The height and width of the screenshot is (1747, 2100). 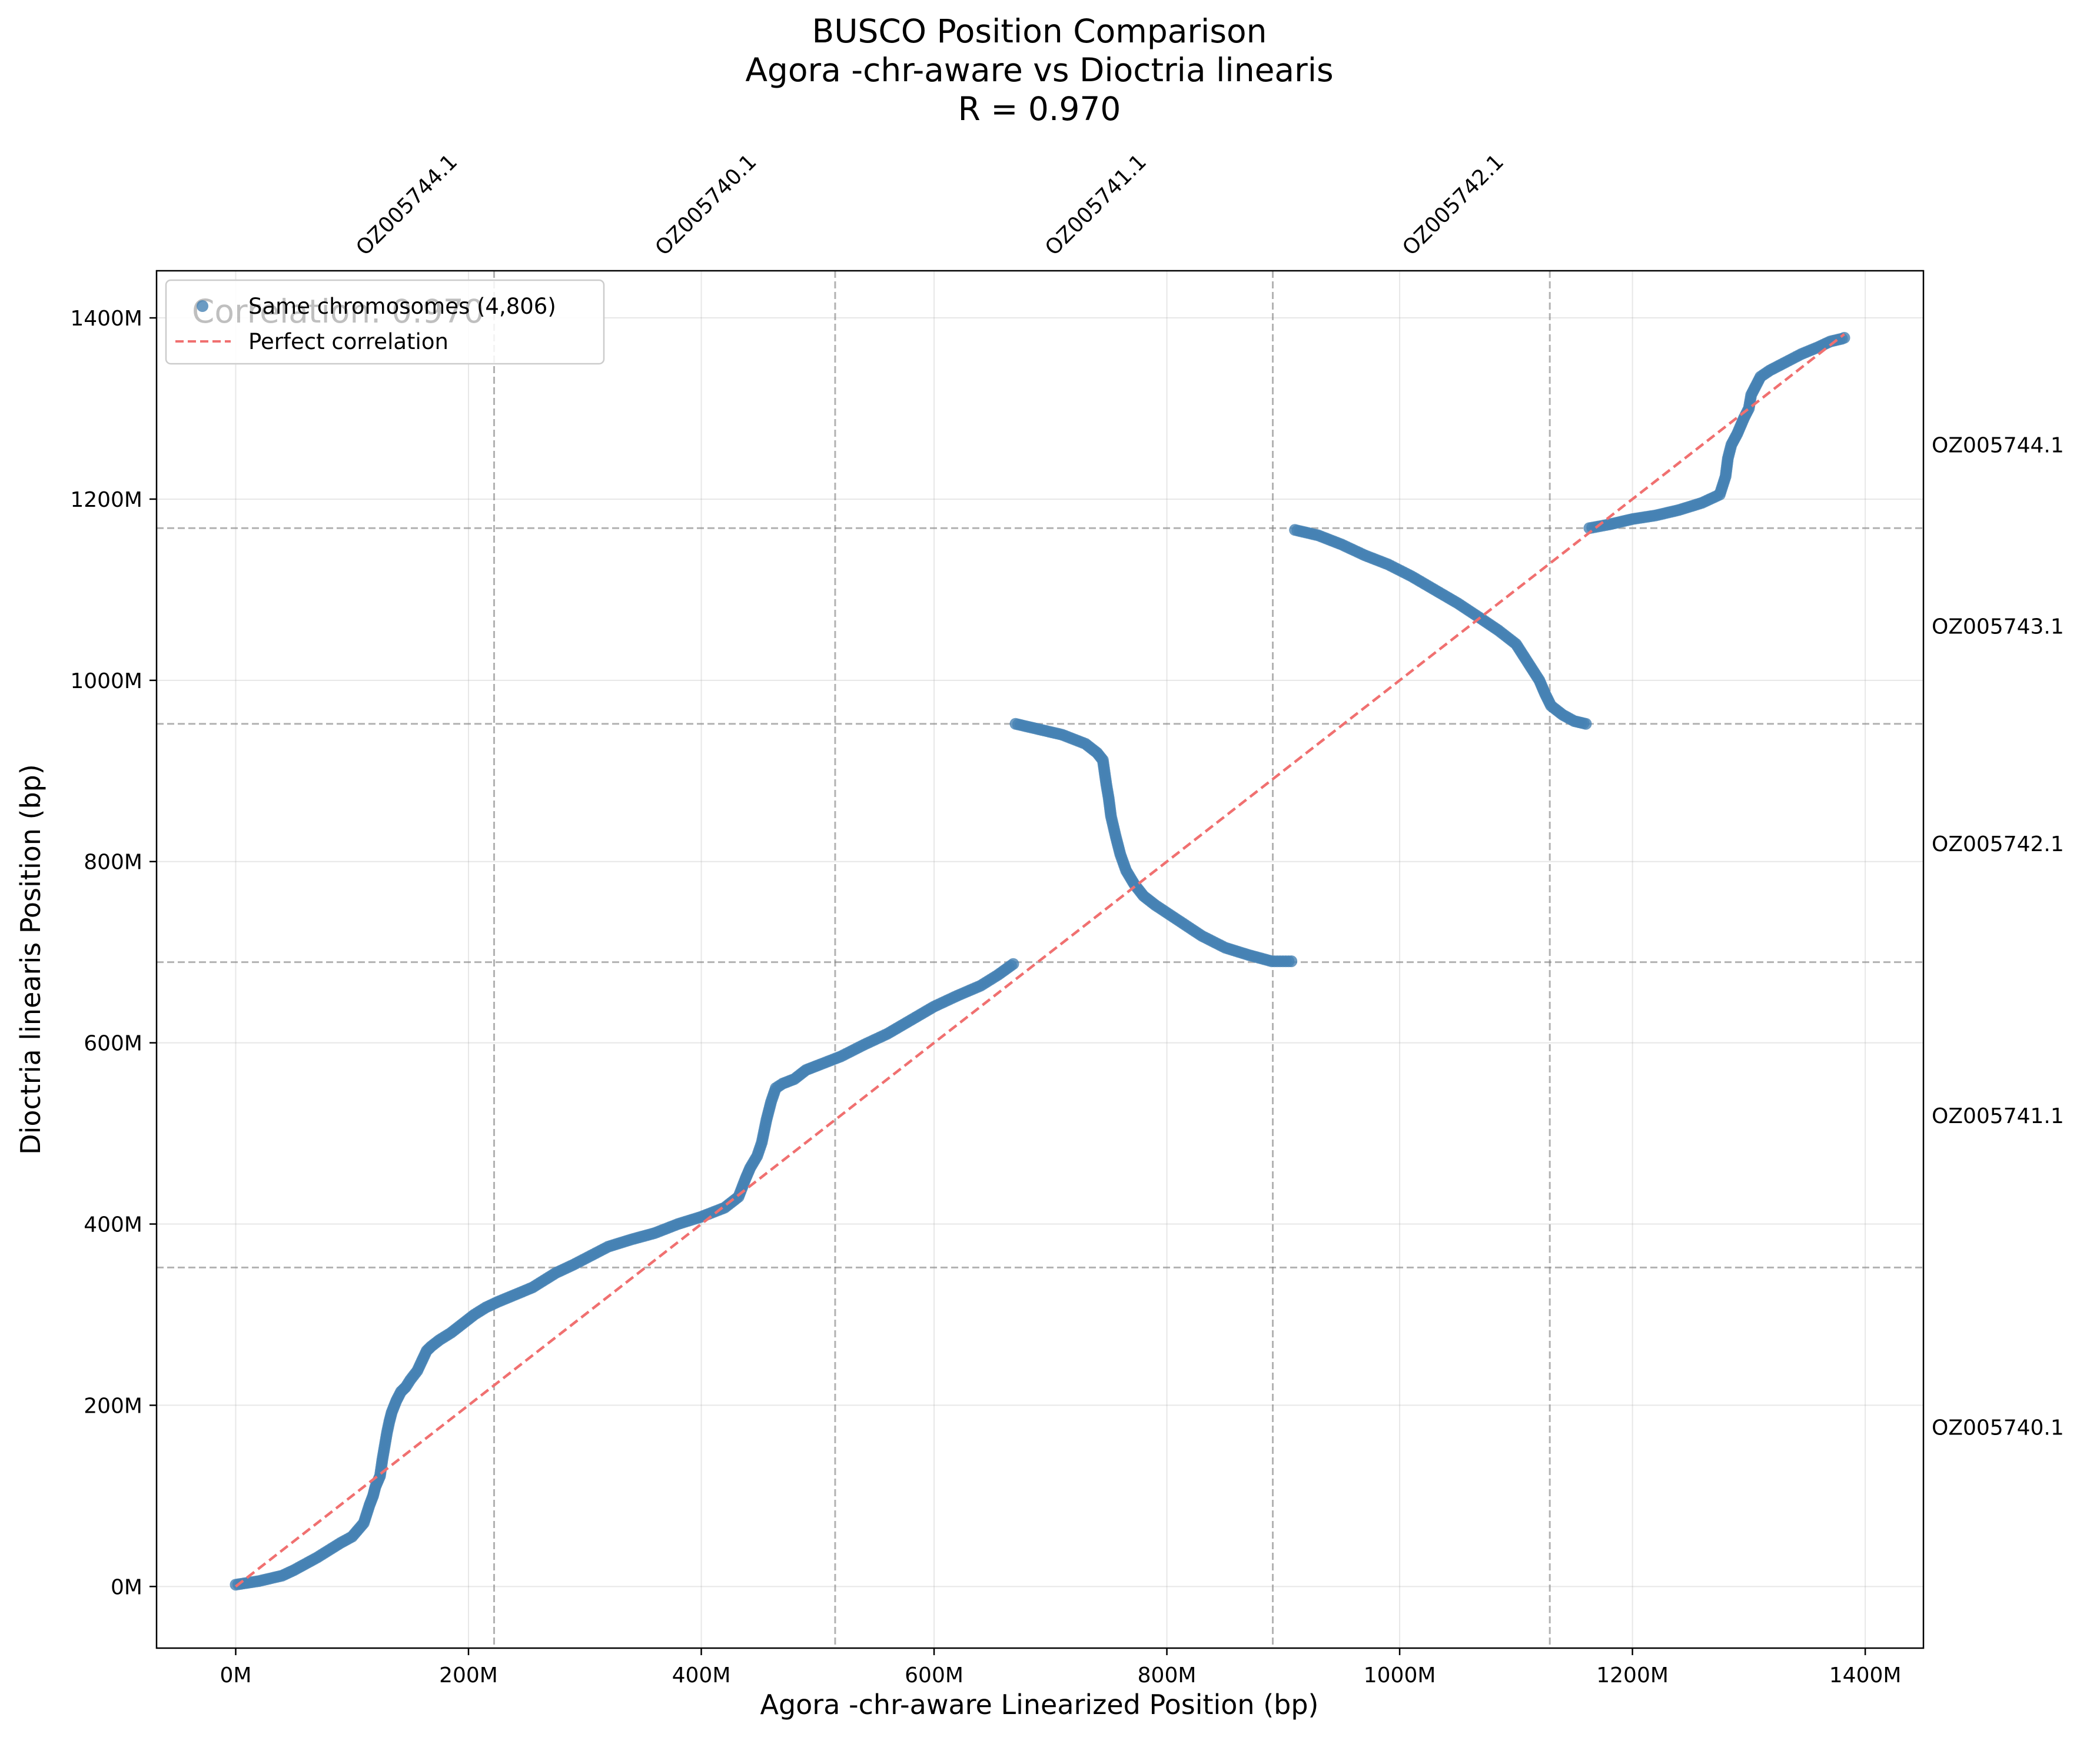 What do you see at coordinates (1633, 1675) in the screenshot?
I see `x-tick-label: 1200M` at bounding box center [1633, 1675].